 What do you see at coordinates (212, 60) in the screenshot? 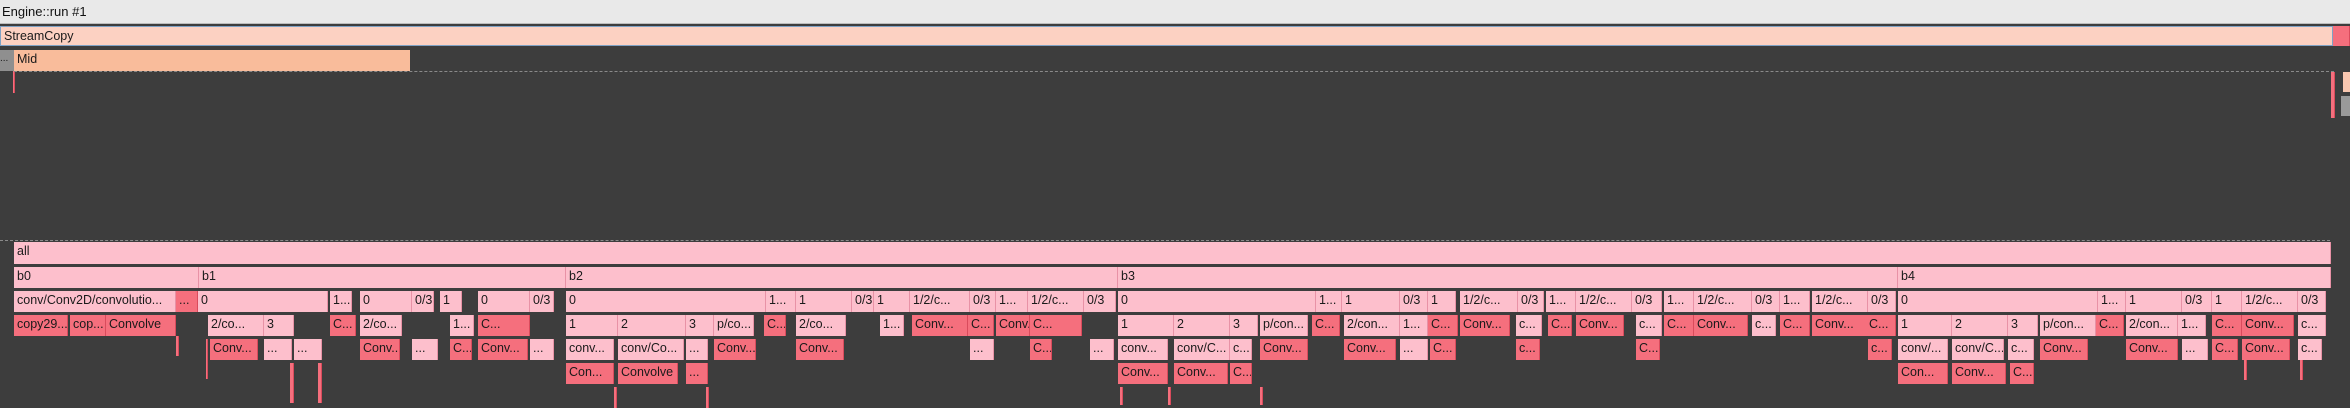
I see `mid-lane: Mid` at bounding box center [212, 60].